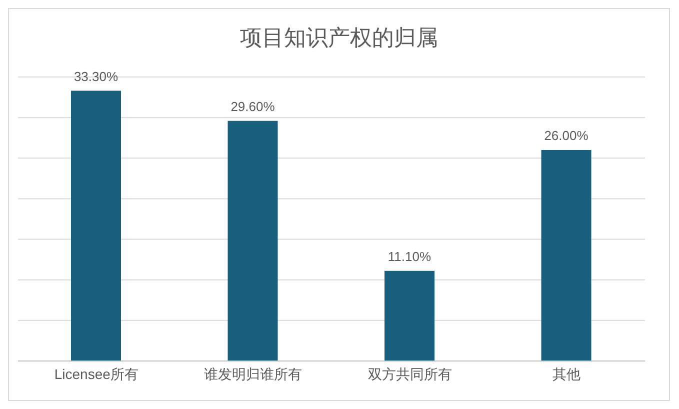  I want to click on data-label: 29.60%, so click(253, 106).